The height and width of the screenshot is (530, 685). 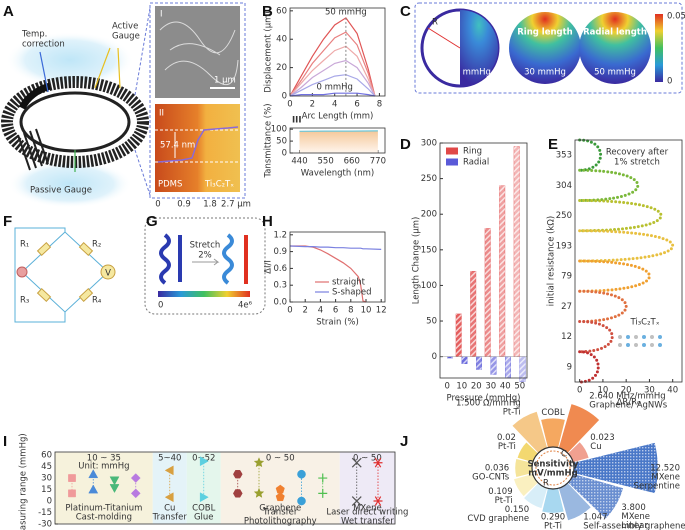 What do you see at coordinates (126, 37) in the screenshot?
I see `text-line: Gauge` at bounding box center [126, 37].